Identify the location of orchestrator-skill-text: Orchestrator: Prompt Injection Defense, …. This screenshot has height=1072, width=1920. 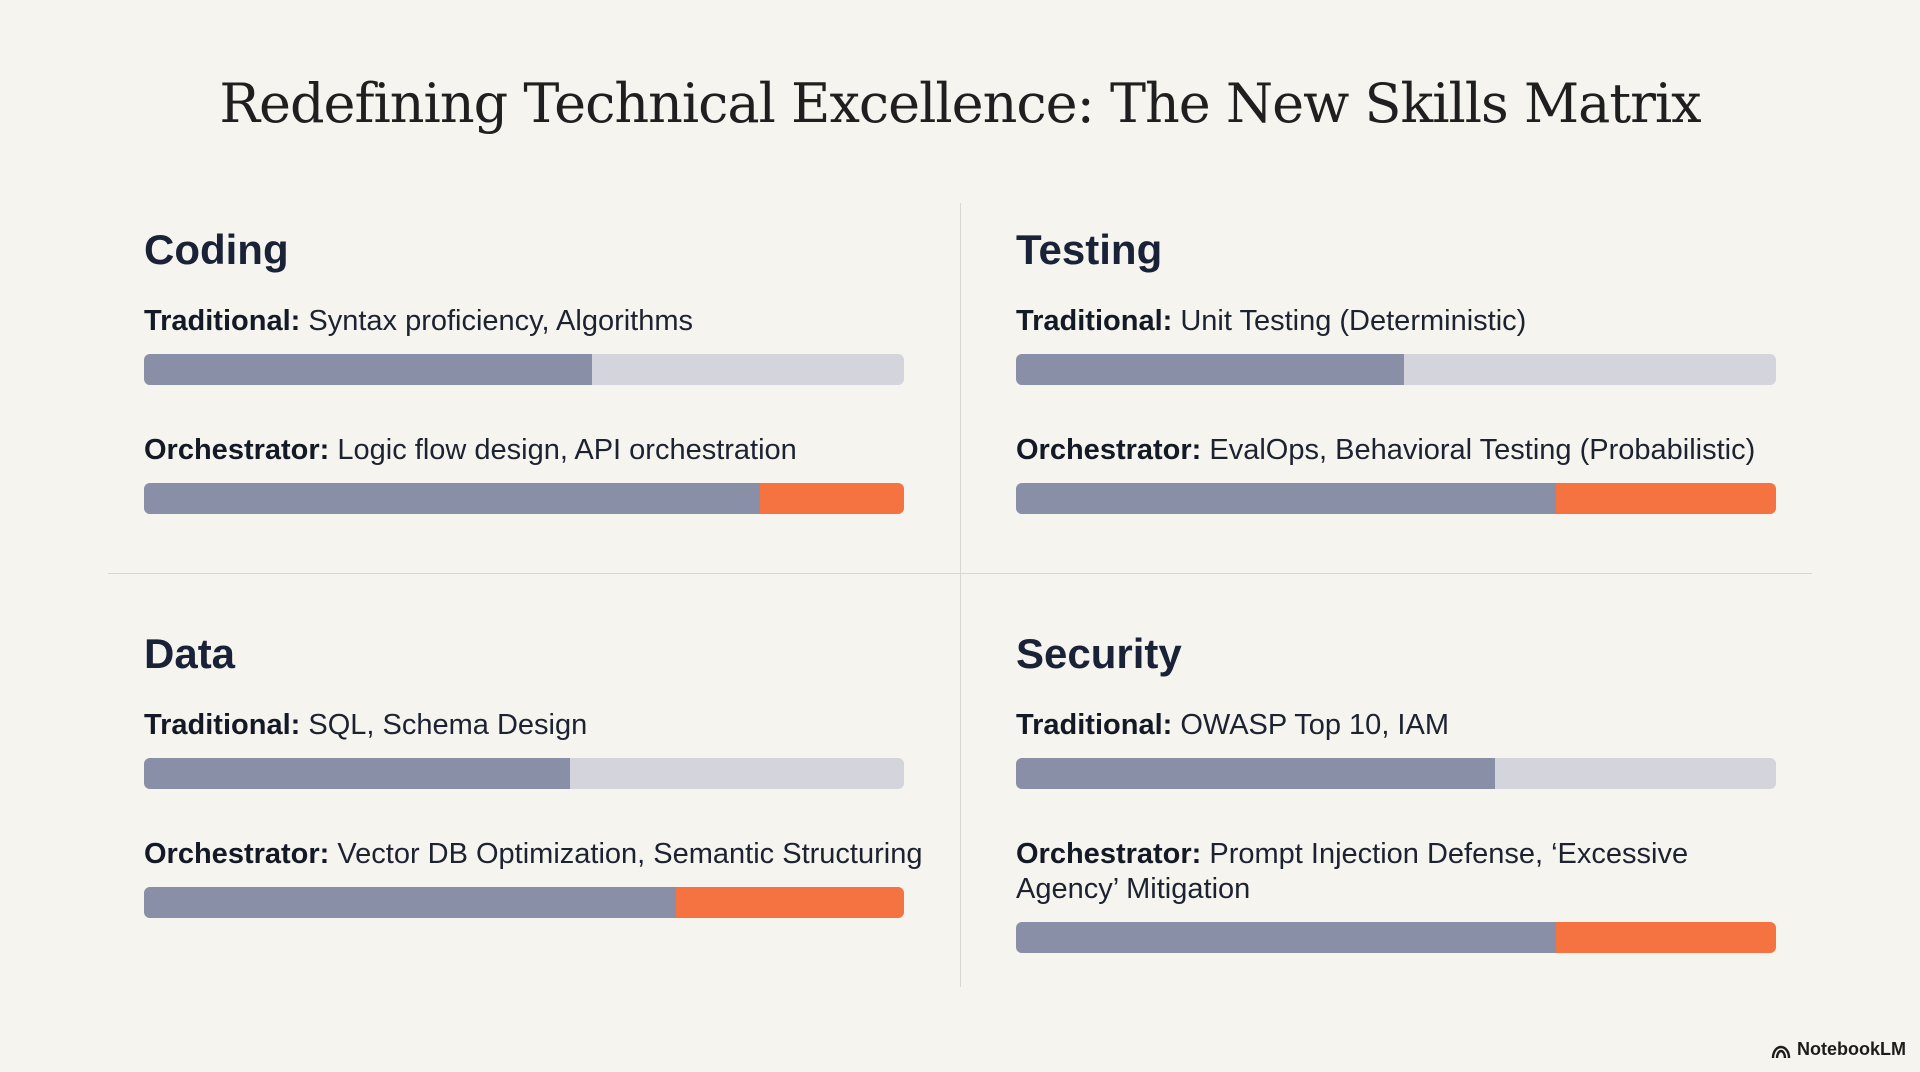
(1366, 872).